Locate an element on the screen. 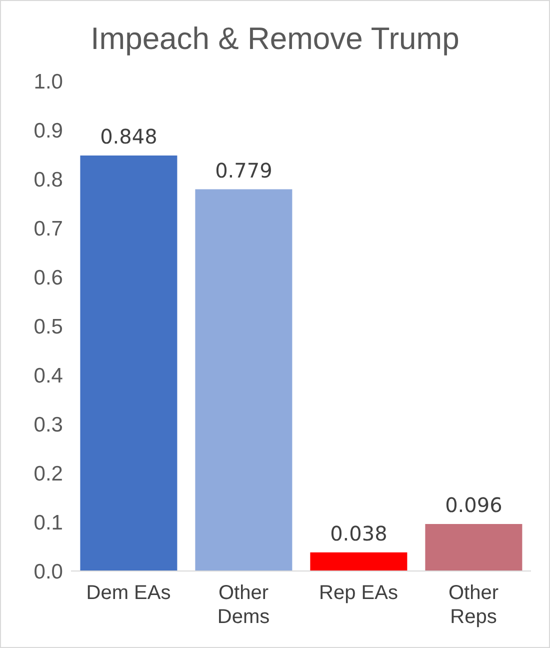  x-tick-label: Dem EAs is located at coordinates (128, 593).